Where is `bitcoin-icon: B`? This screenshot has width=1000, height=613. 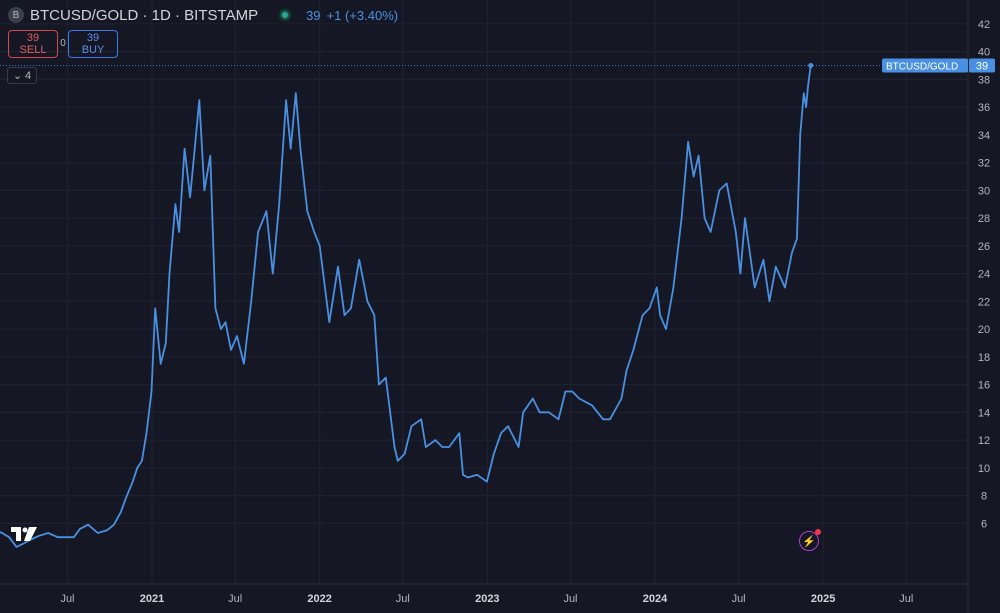
bitcoin-icon: B is located at coordinates (16, 15).